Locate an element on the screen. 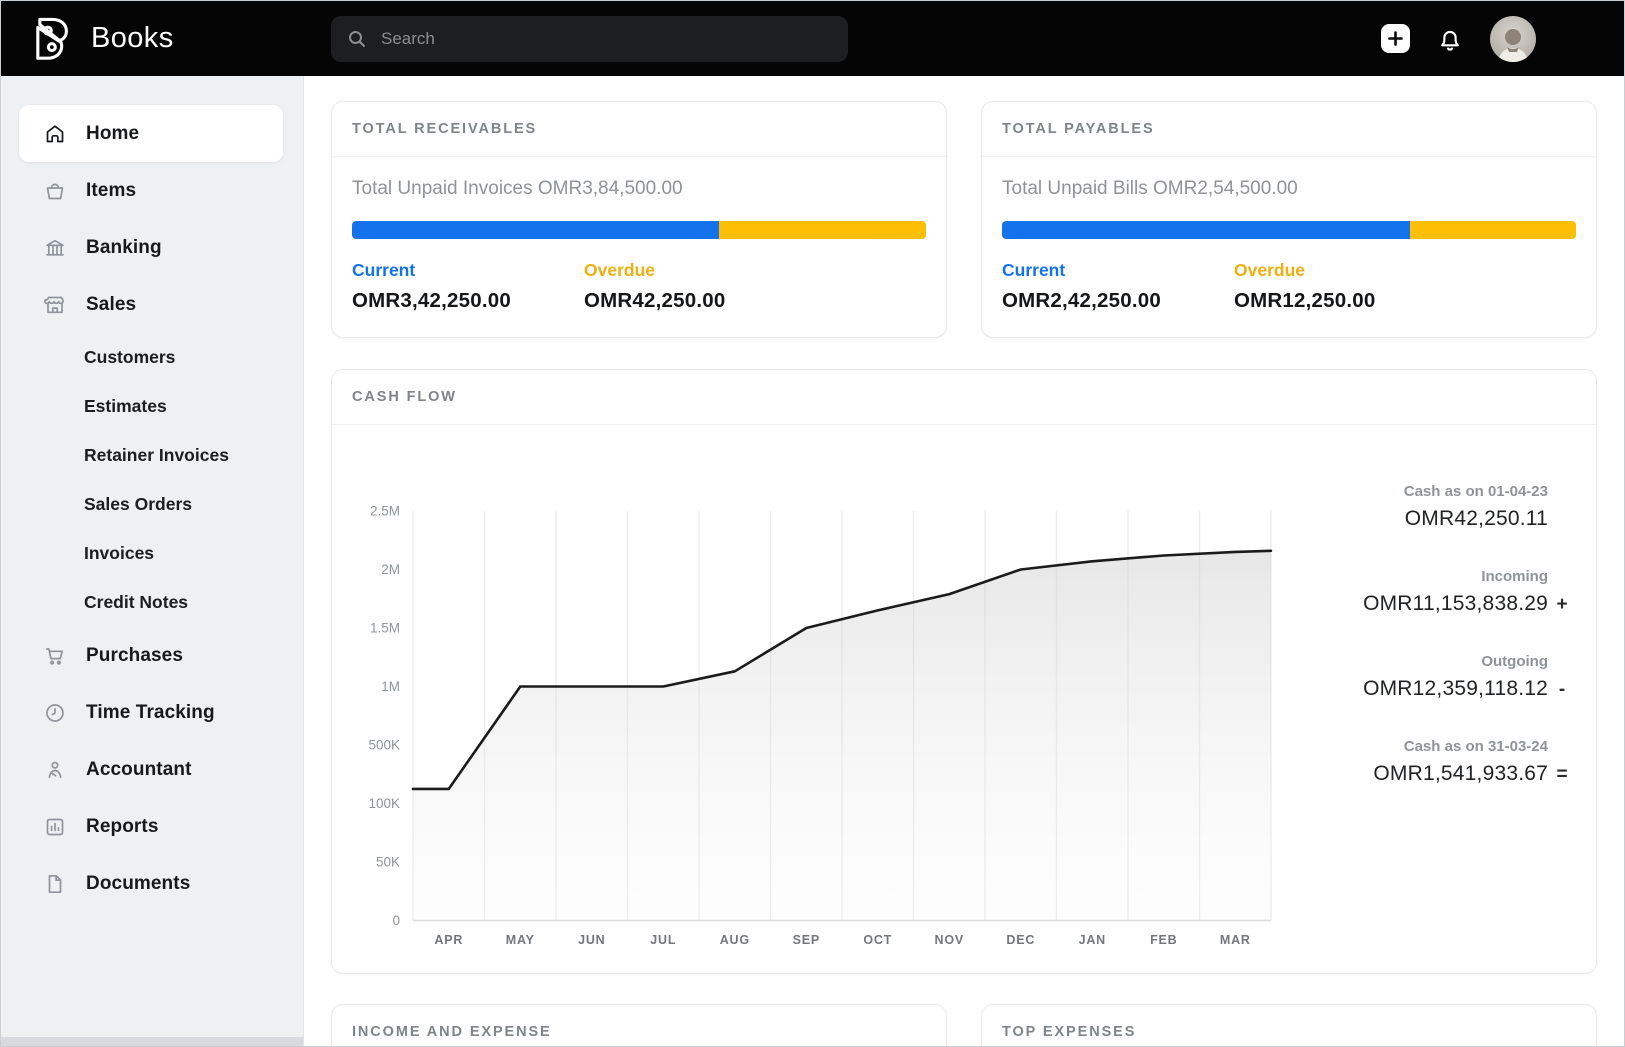 The height and width of the screenshot is (1047, 1625). app-logo: Books is located at coordinates (152, 39).